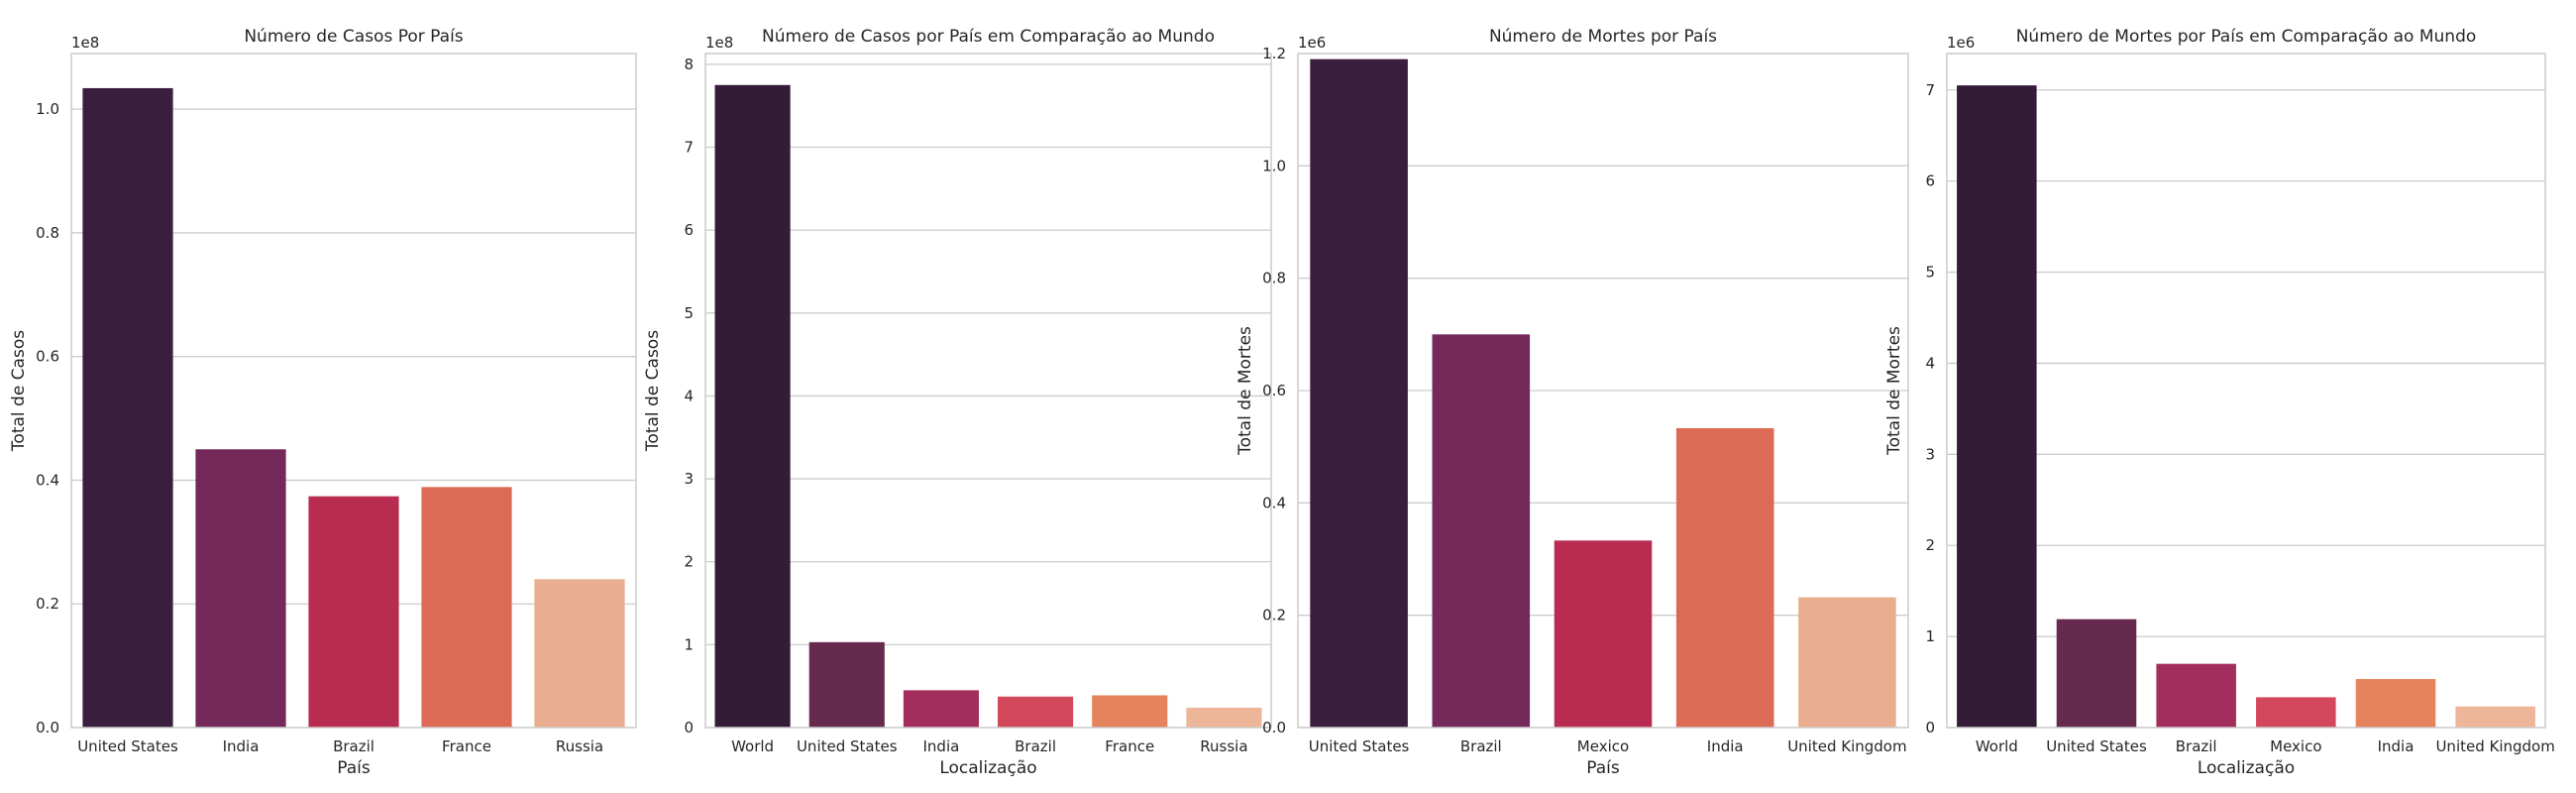 The width and height of the screenshot is (2576, 793). I want to click on y-tick-label: 8, so click(689, 64).